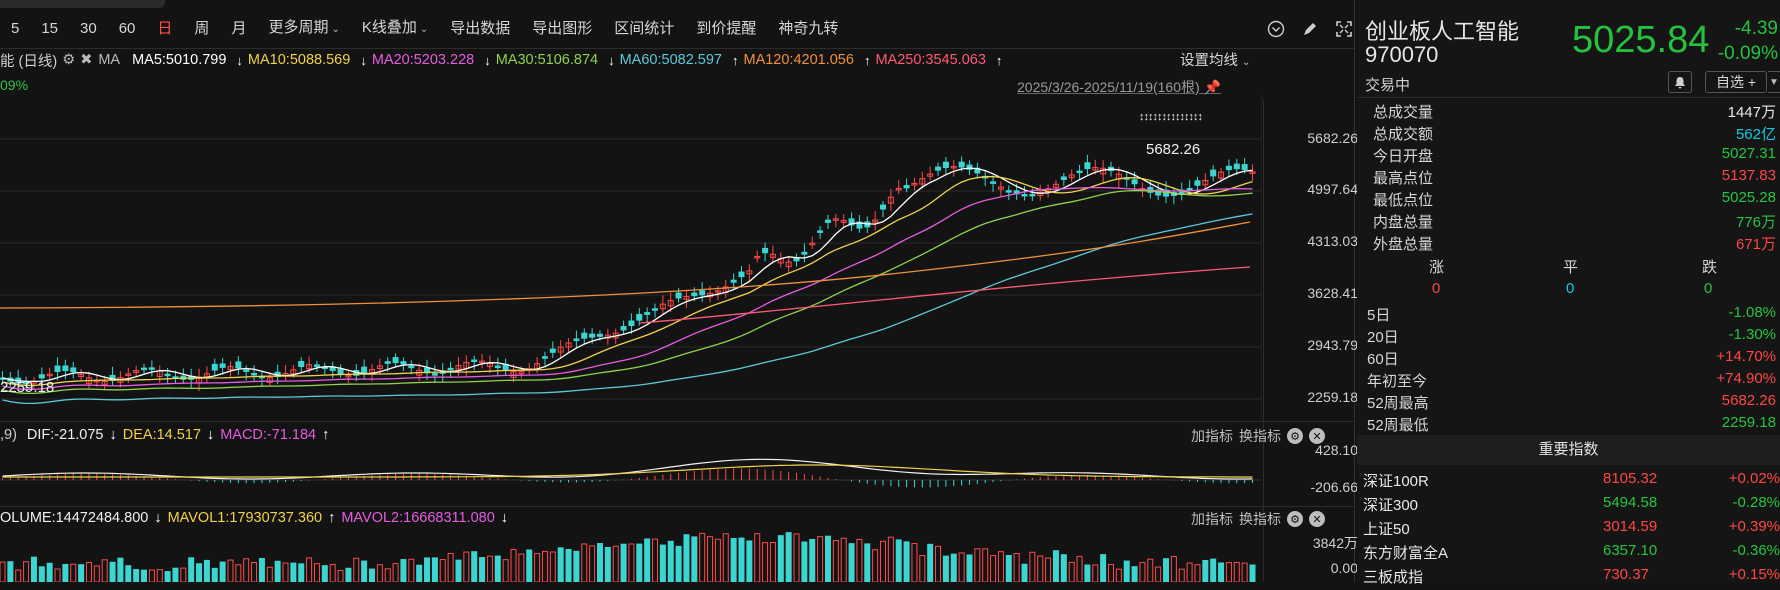  I want to click on performance-value: 2259.18, so click(1748, 422).